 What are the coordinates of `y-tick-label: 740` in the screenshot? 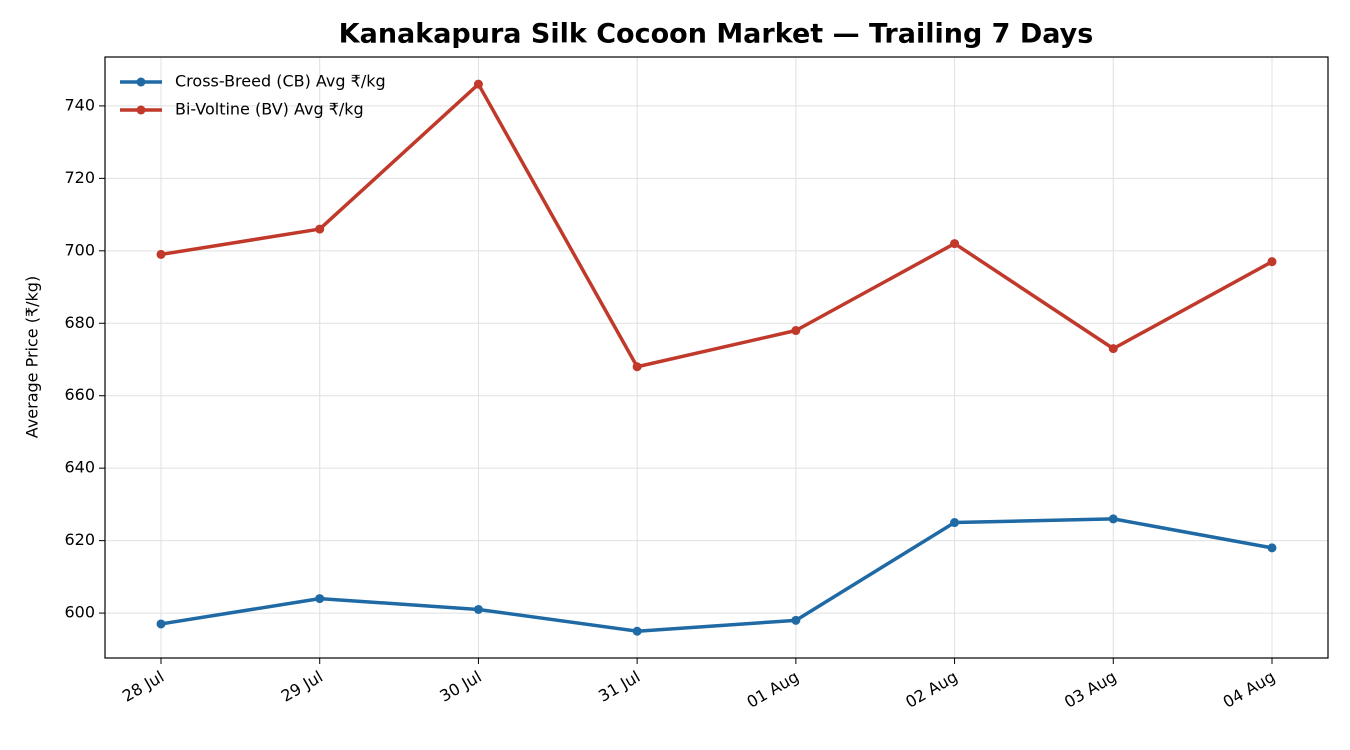 It's located at (79, 104).